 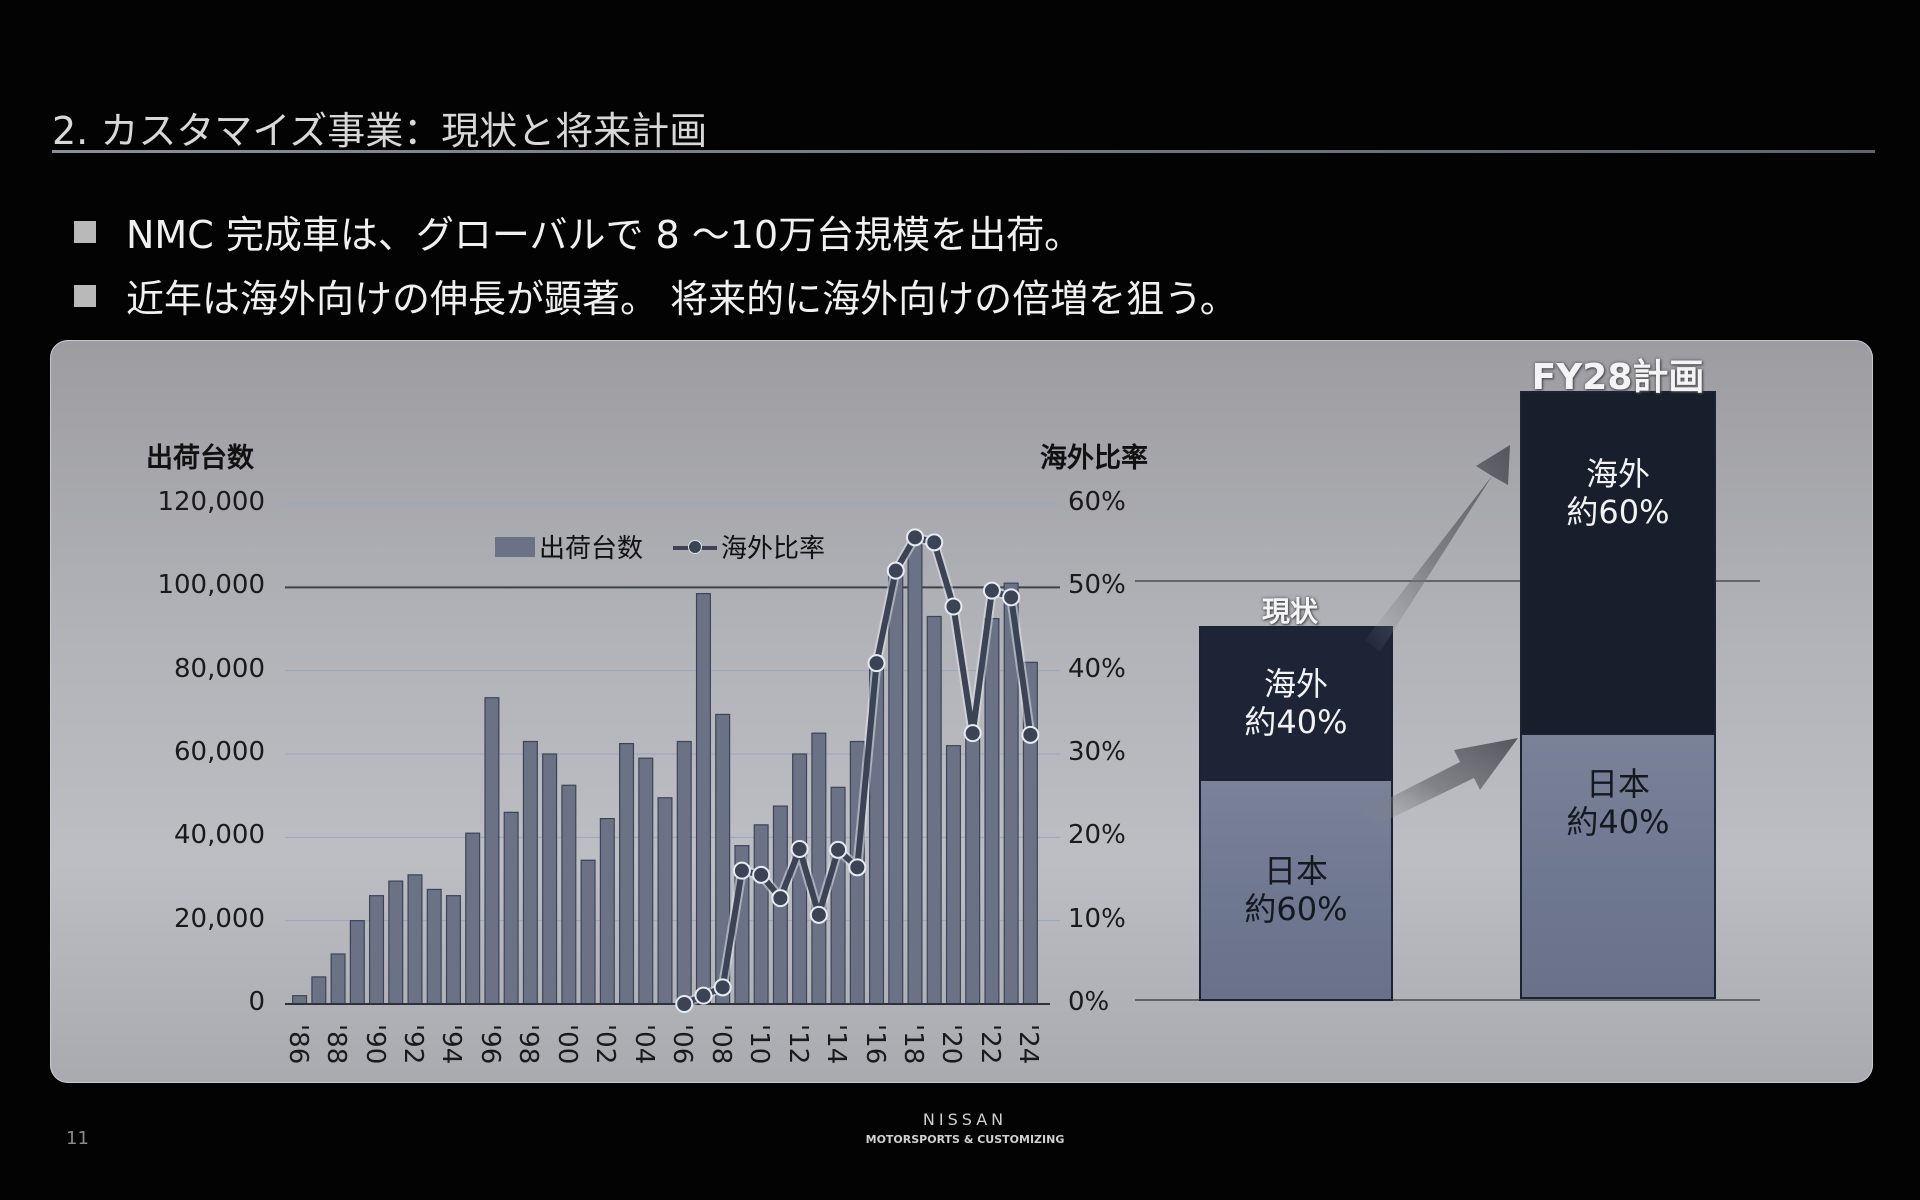 I want to click on plan-overseas-text: 海外 約60%, so click(x=1618, y=493).